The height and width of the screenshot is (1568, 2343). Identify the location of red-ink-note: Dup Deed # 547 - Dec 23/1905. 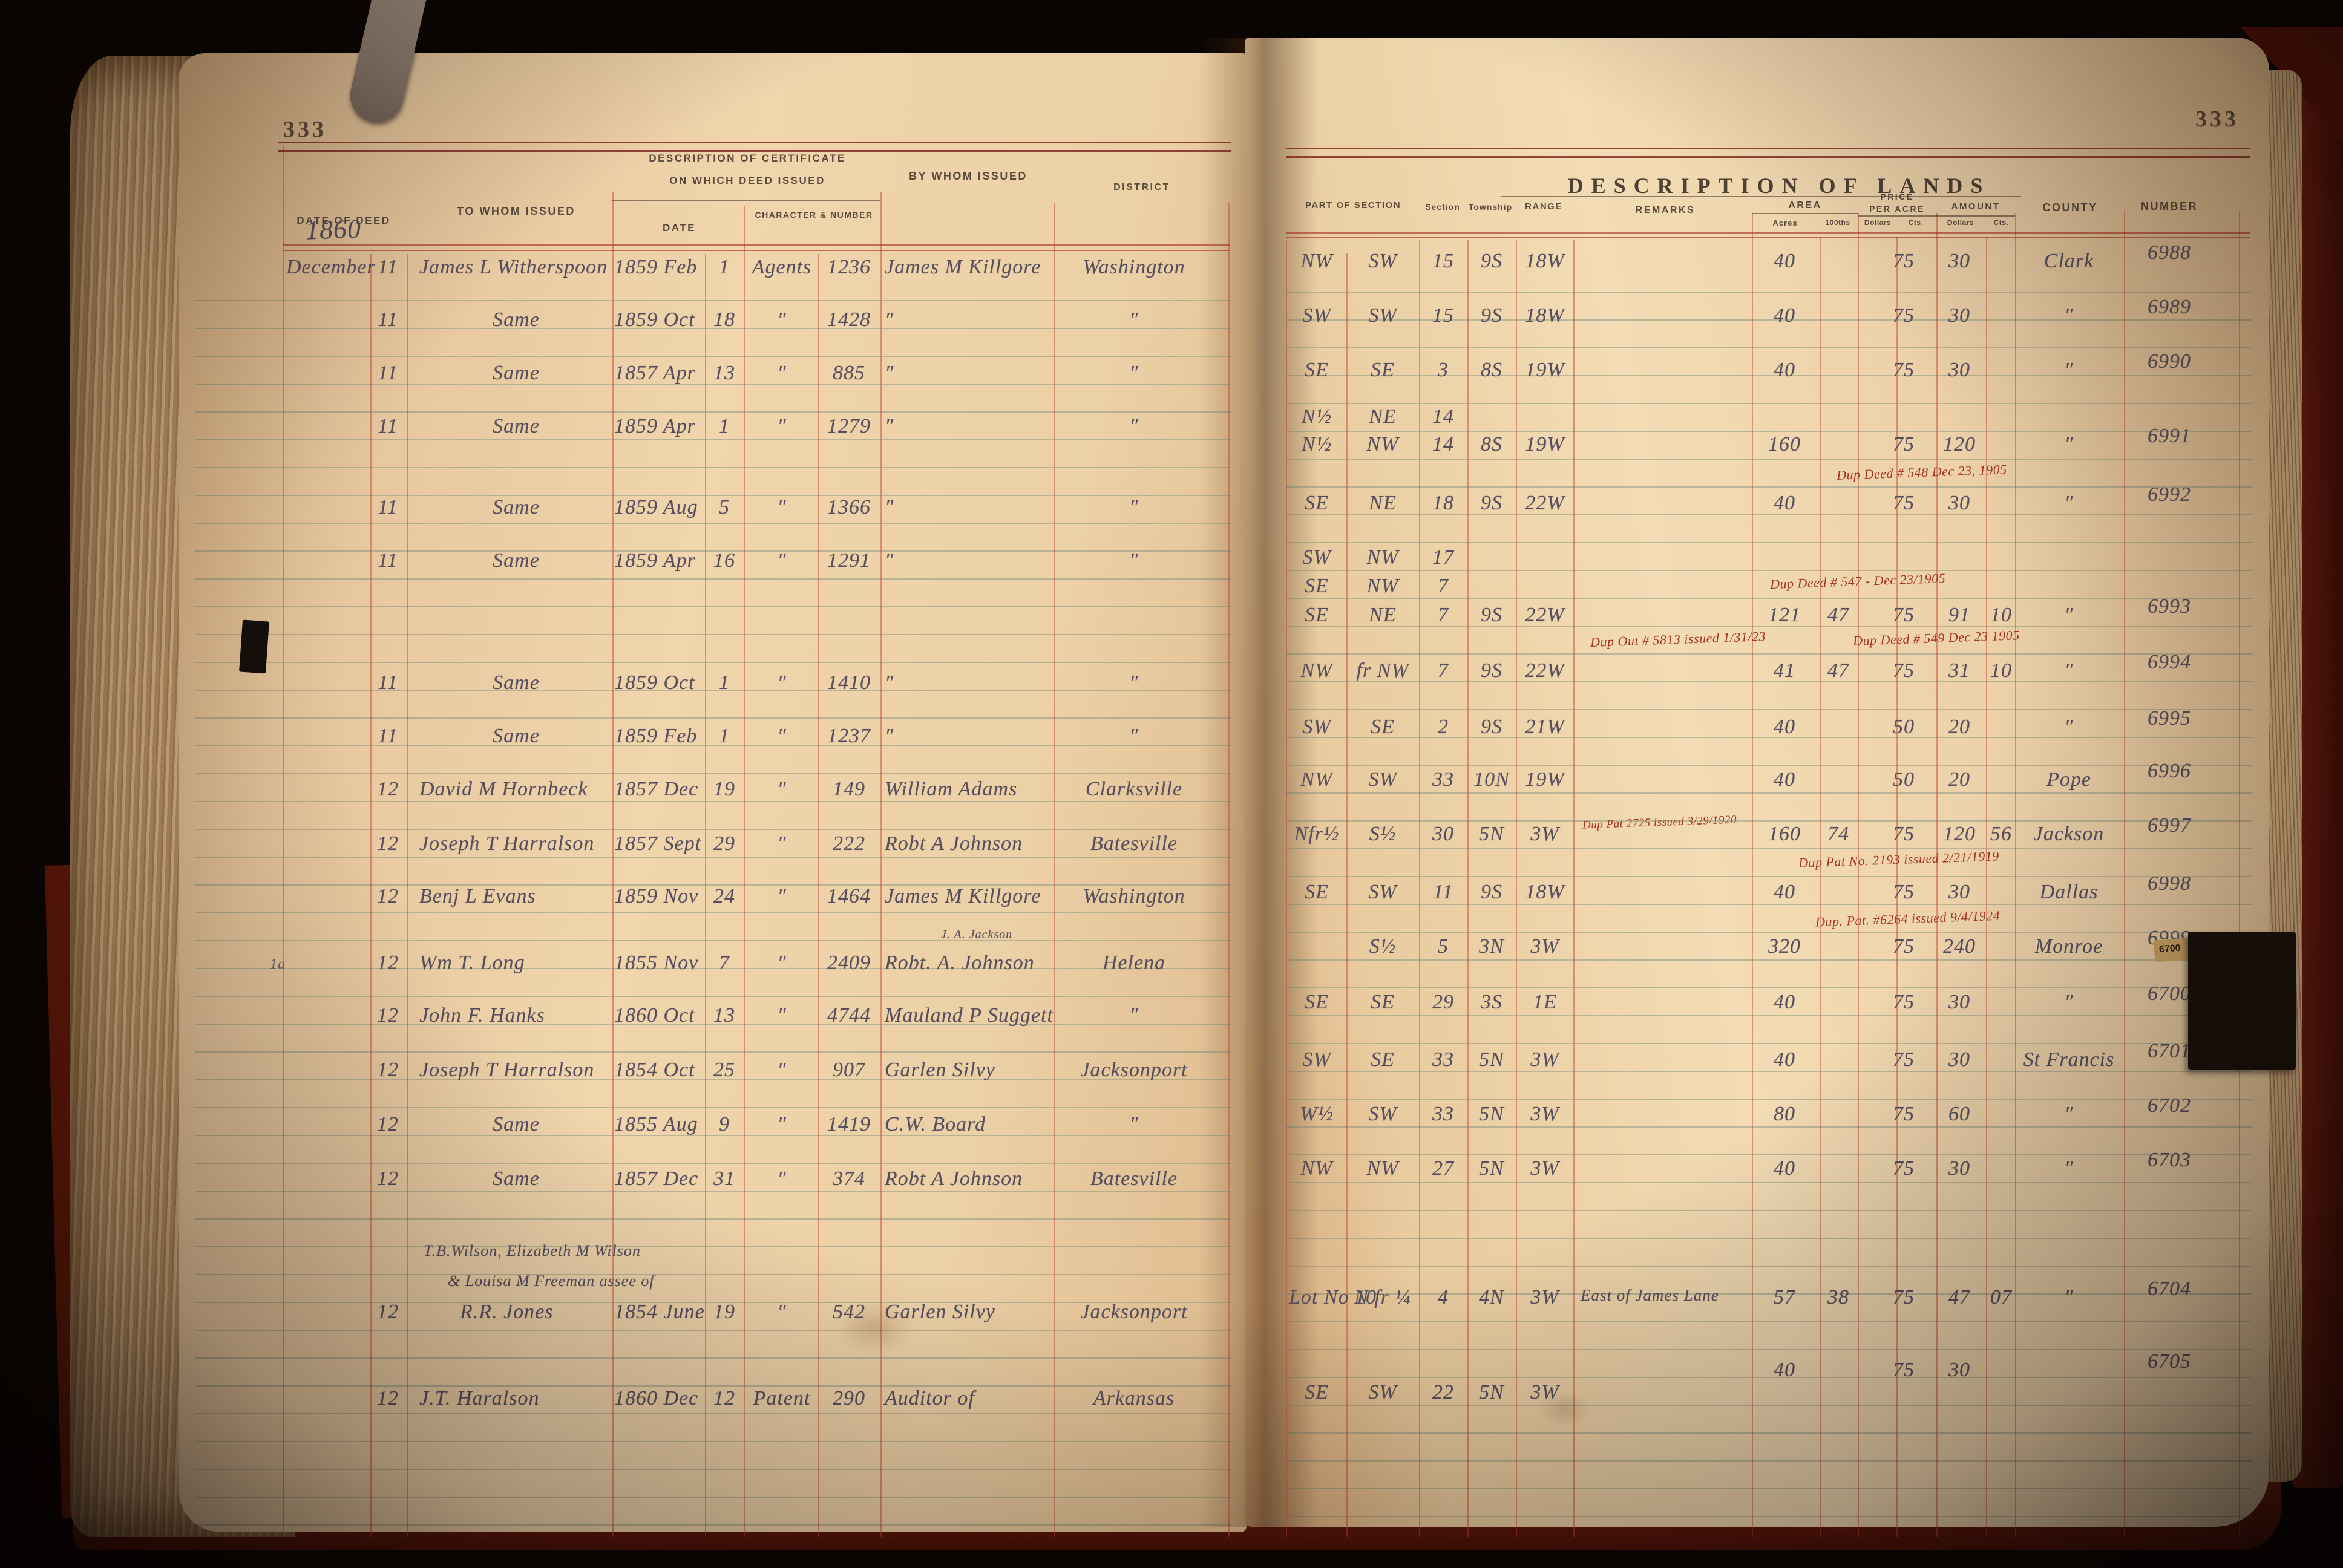
(1858, 581).